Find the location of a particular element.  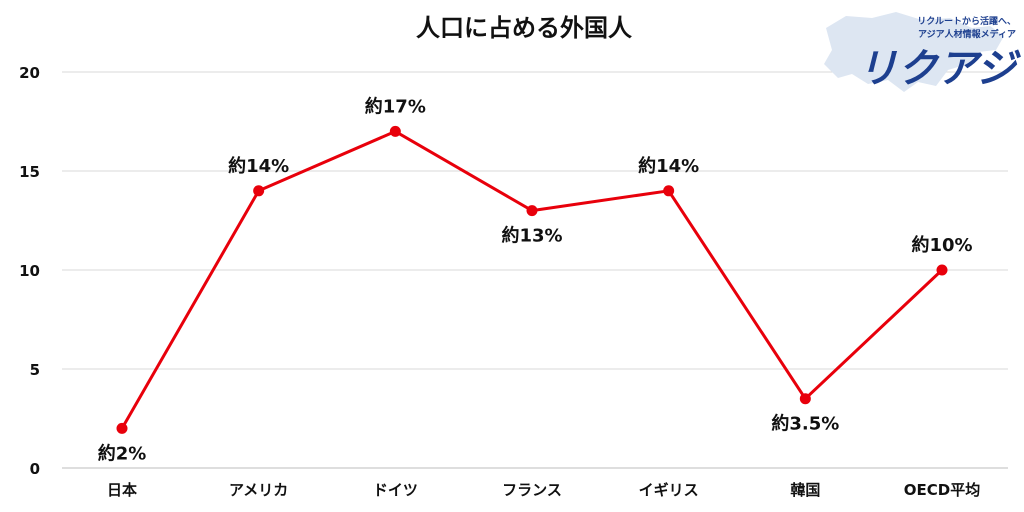

data-label: 約13% is located at coordinates (531, 236).